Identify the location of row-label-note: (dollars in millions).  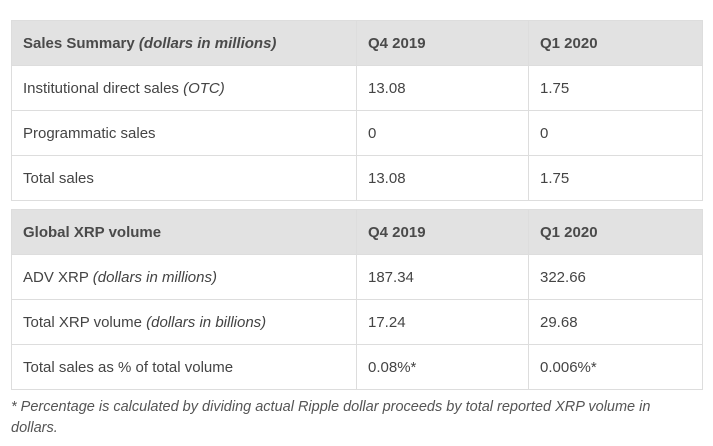
(154, 277).